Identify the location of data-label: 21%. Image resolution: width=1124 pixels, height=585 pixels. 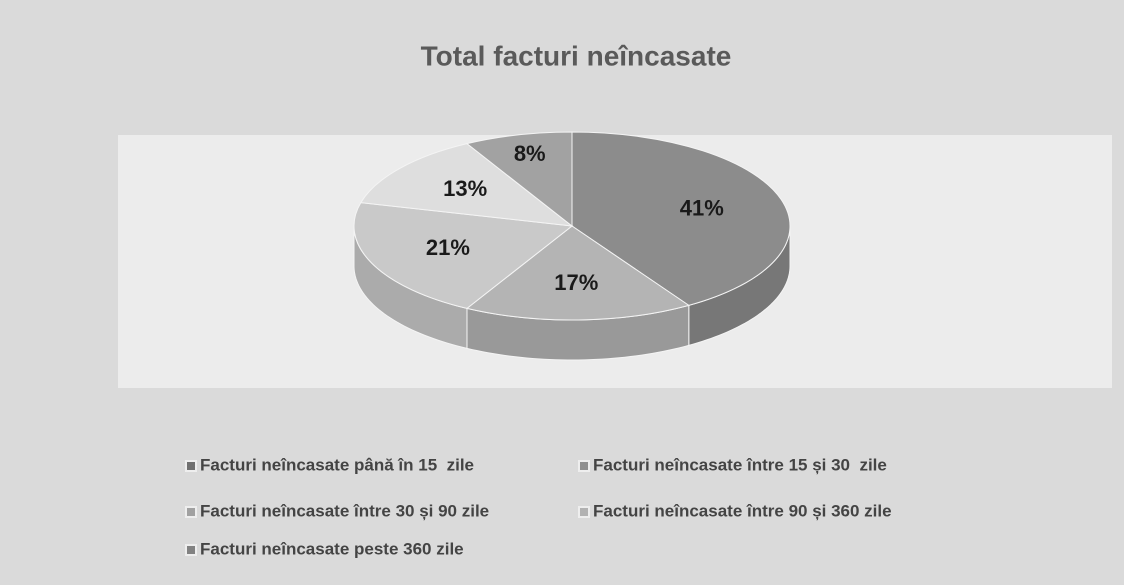
(448, 247).